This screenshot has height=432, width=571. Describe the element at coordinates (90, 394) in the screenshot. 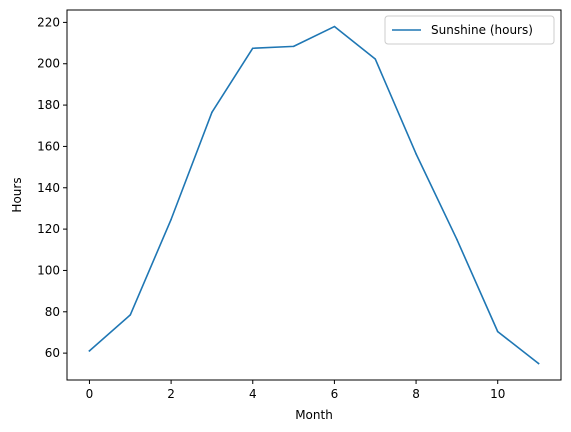

I see `x-tick-label: 0` at that location.